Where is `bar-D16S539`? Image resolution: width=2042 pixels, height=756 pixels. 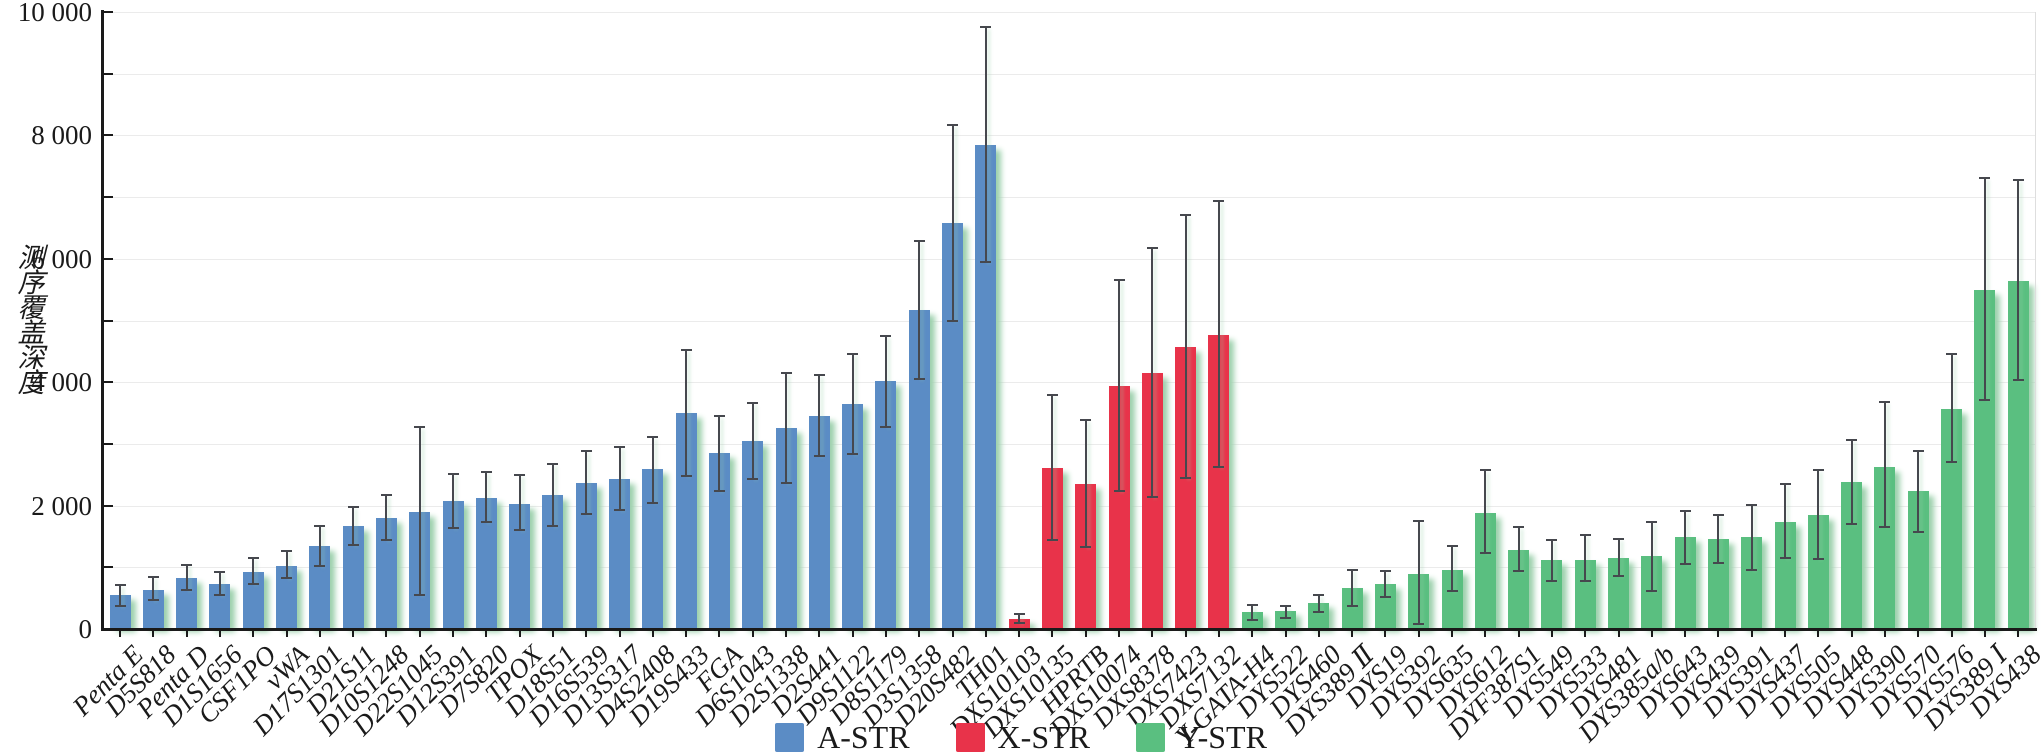 bar-D16S539 is located at coordinates (586, 555).